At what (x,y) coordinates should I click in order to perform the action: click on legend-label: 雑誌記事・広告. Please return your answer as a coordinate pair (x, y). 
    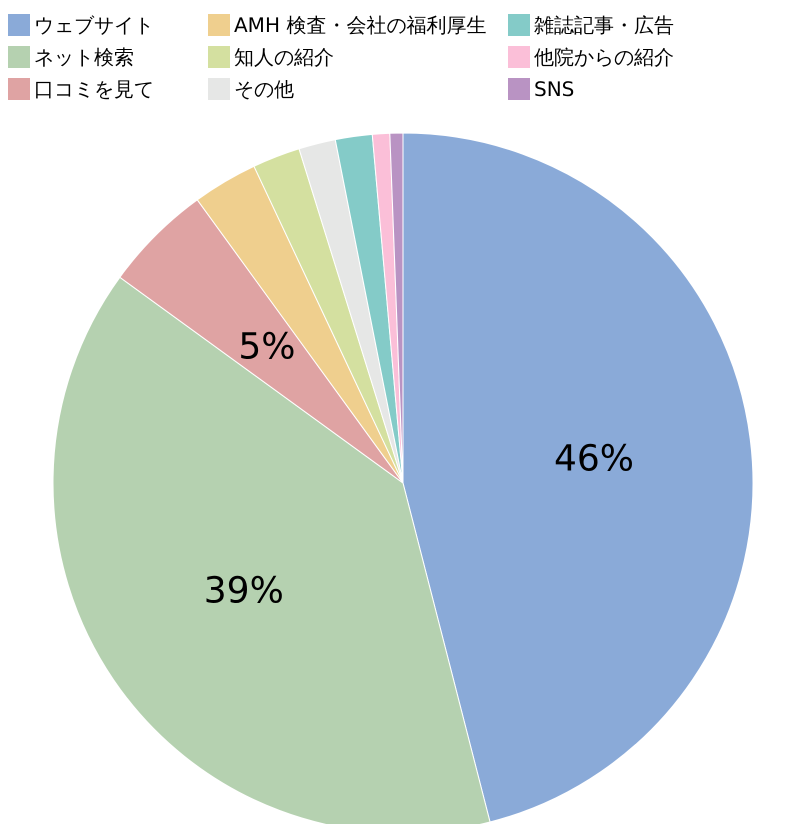
    Looking at the image, I should click on (604, 25).